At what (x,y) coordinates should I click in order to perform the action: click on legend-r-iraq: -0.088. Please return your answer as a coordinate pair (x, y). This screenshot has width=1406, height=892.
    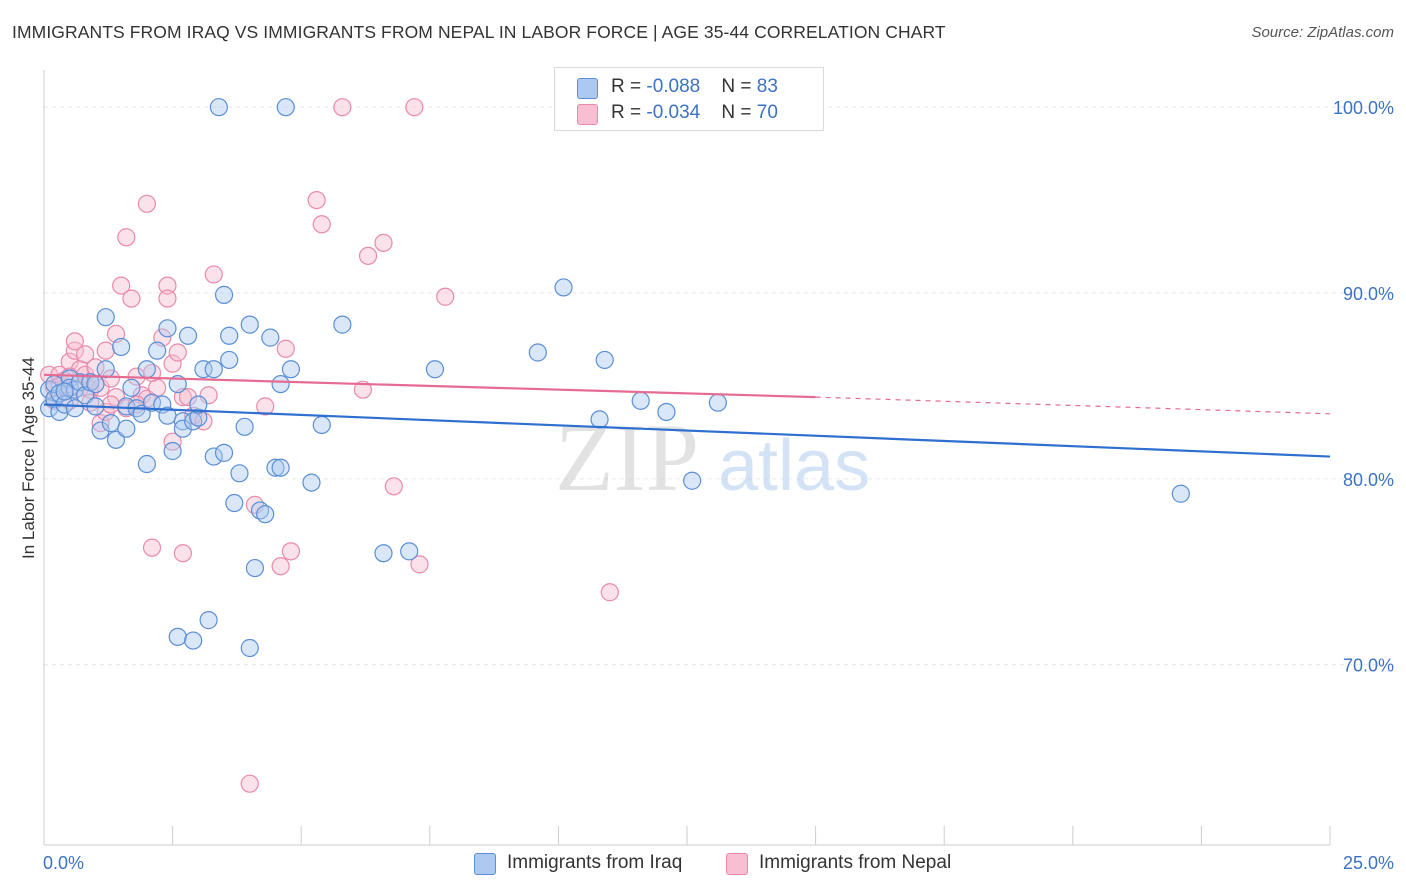
    Looking at the image, I should click on (673, 86).